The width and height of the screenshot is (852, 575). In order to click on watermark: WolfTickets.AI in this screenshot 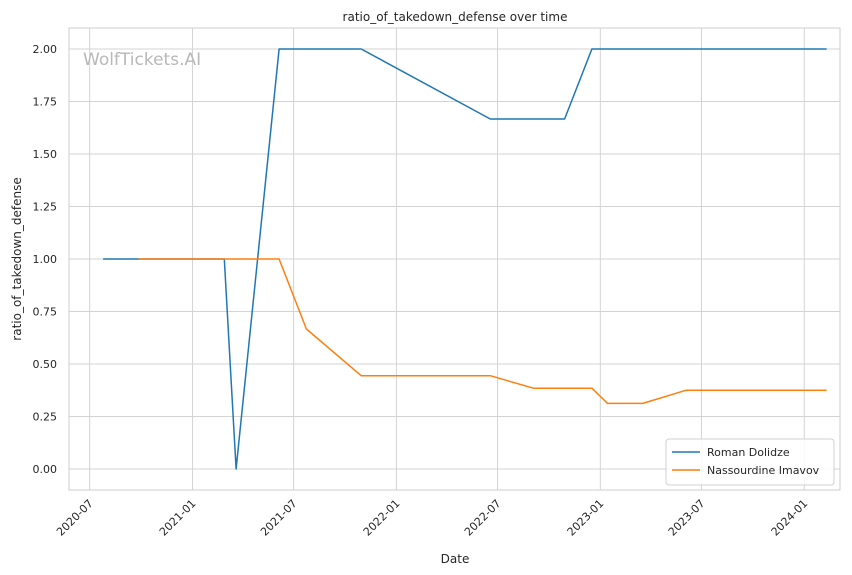, I will do `click(142, 60)`.